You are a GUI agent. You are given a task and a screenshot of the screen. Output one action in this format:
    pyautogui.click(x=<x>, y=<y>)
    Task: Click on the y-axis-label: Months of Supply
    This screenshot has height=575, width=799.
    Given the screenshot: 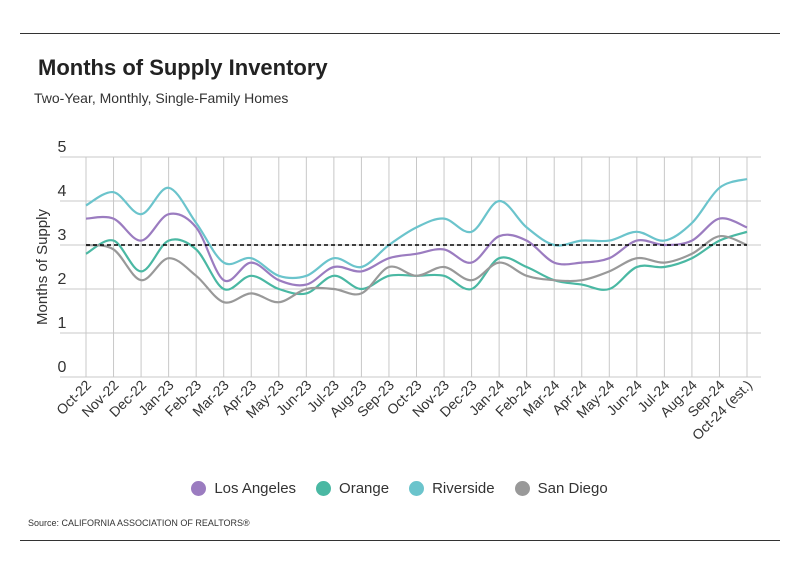 What is the action you would take?
    pyautogui.click(x=42, y=267)
    